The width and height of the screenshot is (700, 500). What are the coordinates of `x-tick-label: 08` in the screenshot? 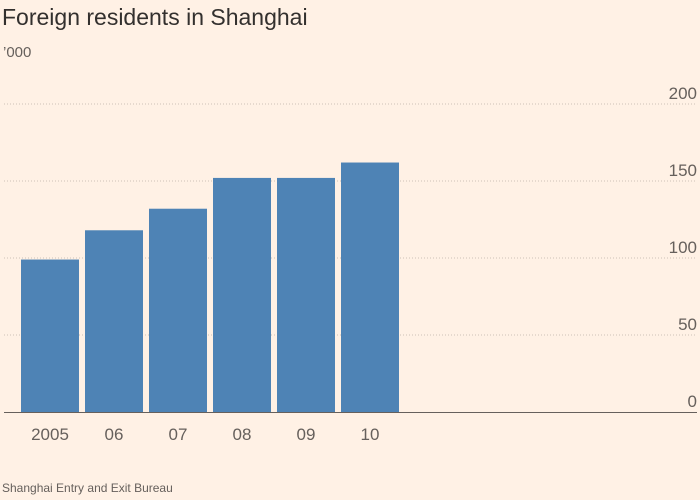 It's located at (242, 434).